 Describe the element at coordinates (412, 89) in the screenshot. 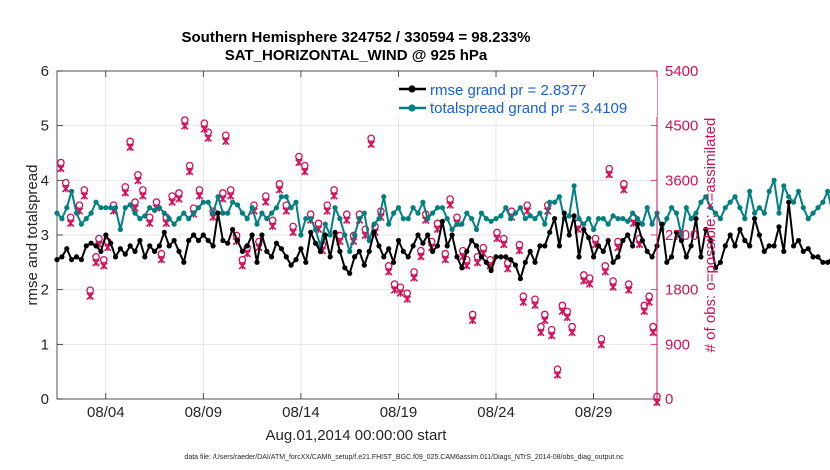

I see `legend-marker-rmse` at that location.